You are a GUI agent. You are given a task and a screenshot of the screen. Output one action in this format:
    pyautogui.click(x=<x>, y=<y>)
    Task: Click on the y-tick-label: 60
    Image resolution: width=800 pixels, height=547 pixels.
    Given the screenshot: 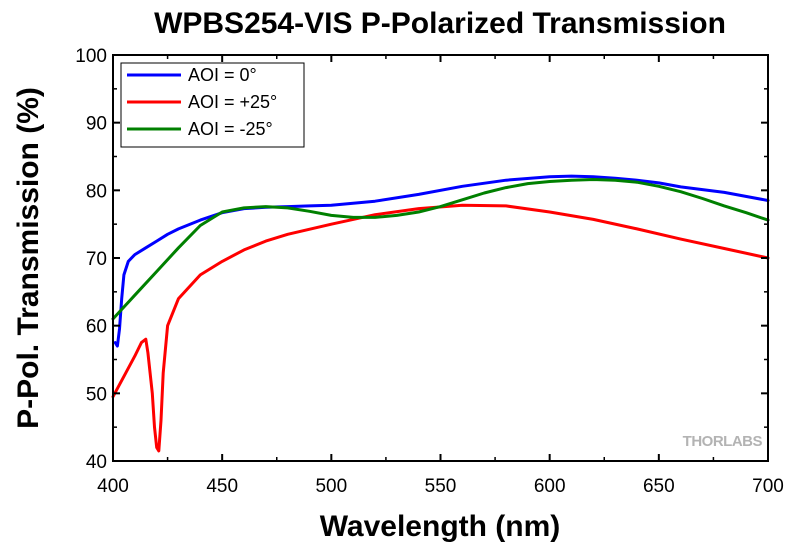 What is the action you would take?
    pyautogui.click(x=96, y=327)
    